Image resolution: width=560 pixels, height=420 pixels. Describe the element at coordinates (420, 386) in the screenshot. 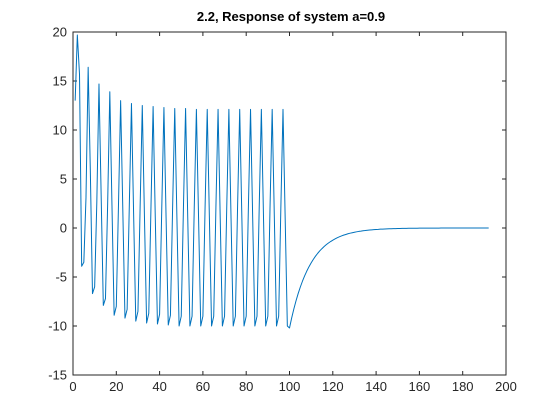

I see `x-tick-label: 160` at that location.